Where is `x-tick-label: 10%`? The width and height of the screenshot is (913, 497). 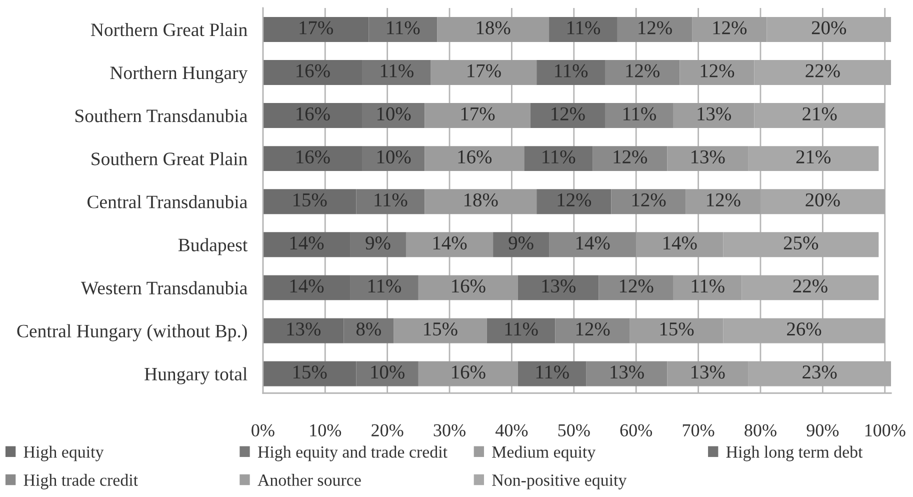
x-tick-label: 10% is located at coordinates (326, 430).